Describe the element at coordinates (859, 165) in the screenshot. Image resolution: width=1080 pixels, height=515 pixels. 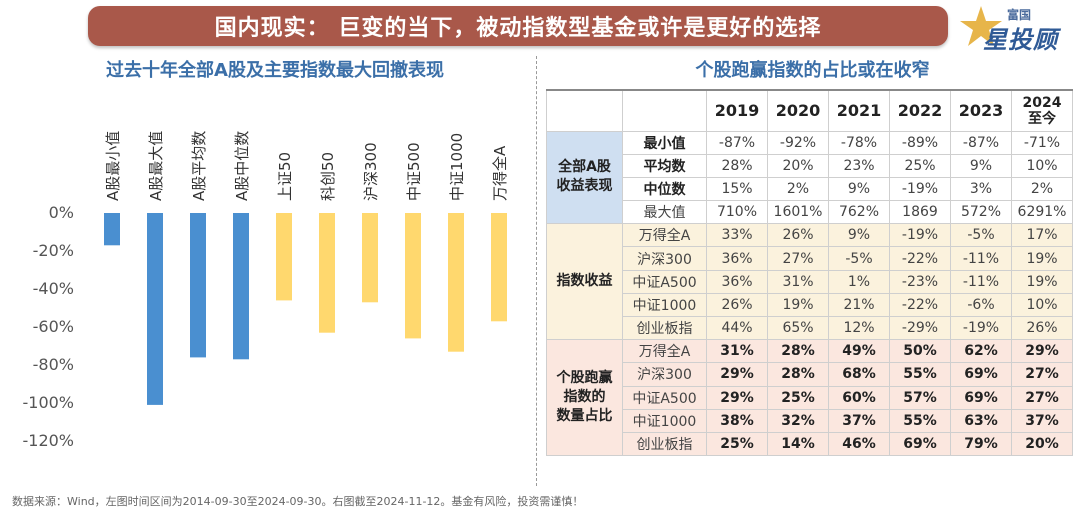
I see `value-cell: 23%` at that location.